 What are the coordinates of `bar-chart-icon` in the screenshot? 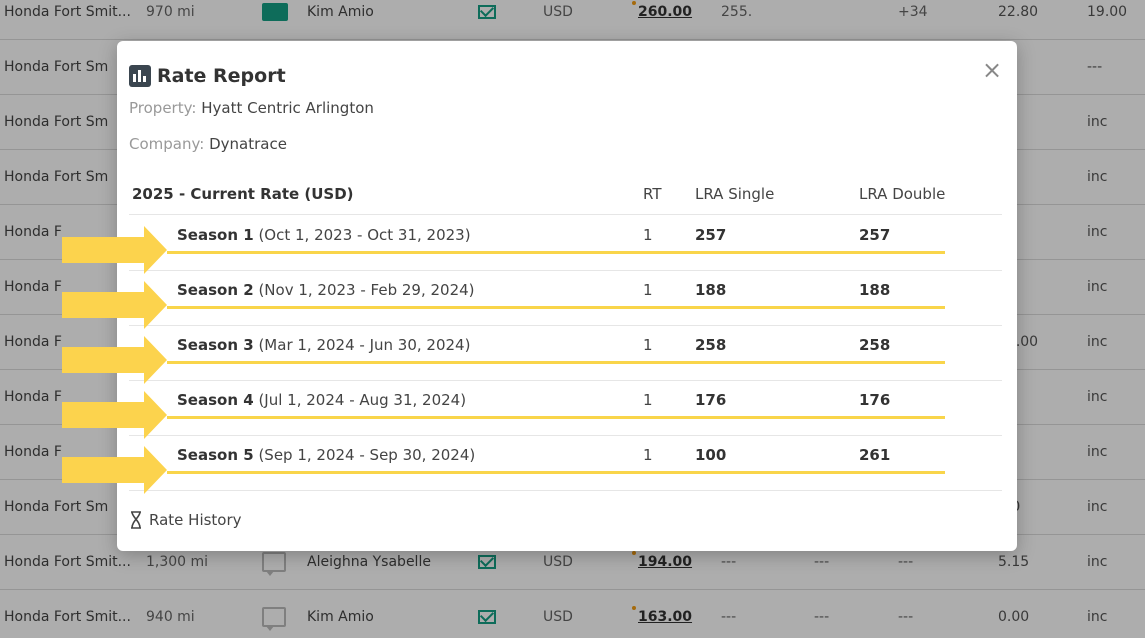 It's located at (140, 76).